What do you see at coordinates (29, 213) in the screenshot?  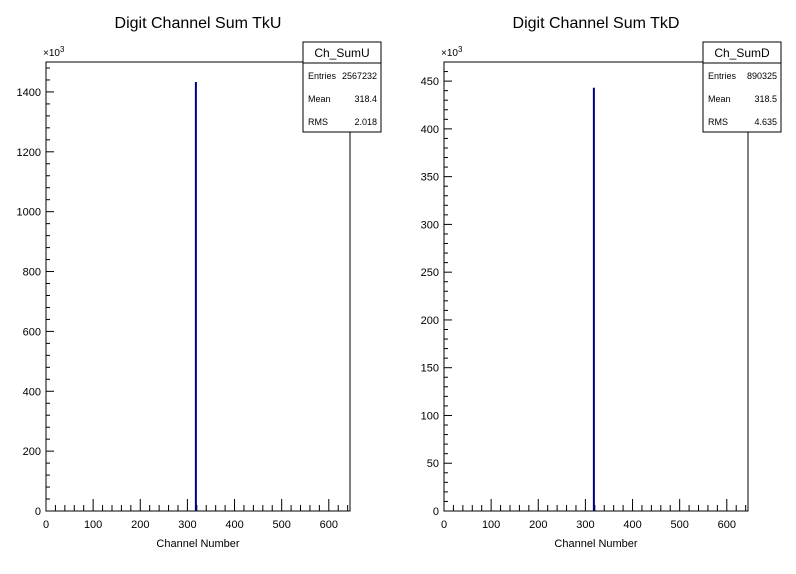 I see `y-tick-label: 1000` at bounding box center [29, 213].